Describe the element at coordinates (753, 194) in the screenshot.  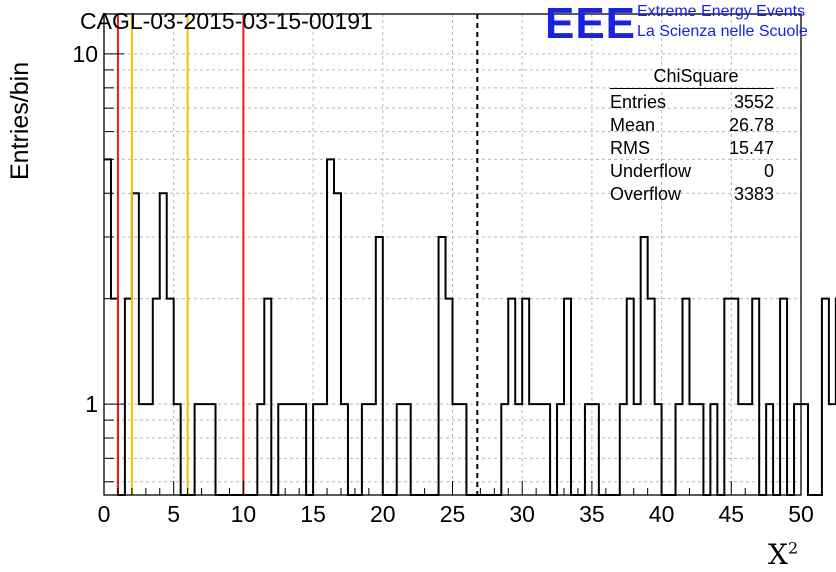
I see `stats-value: 3383` at that location.